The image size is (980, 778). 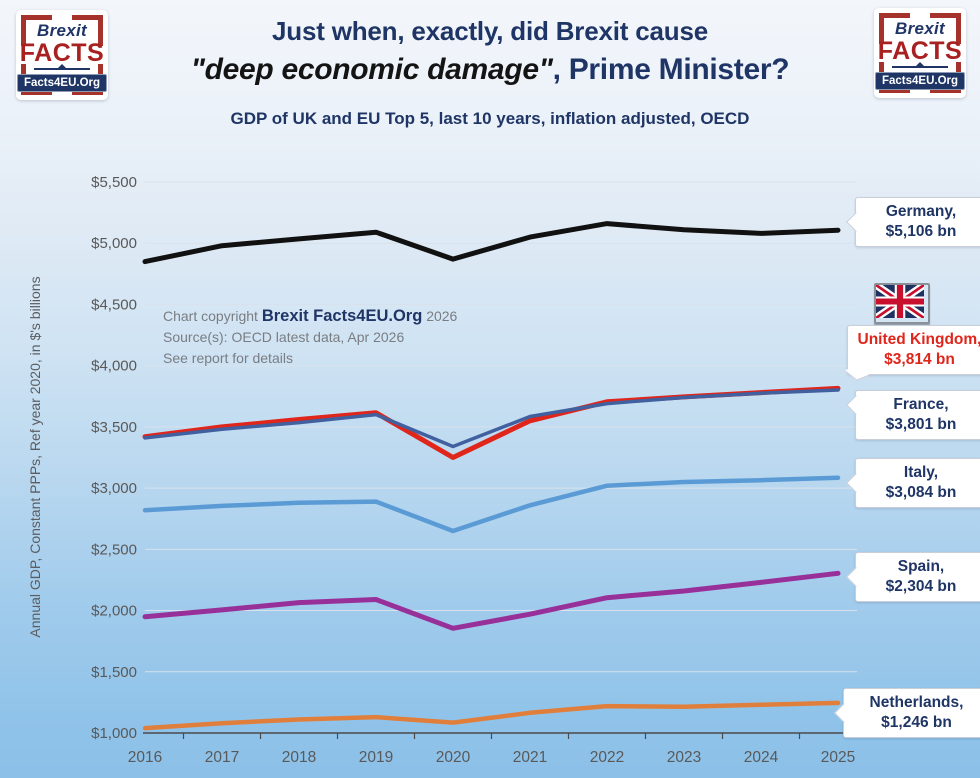 I want to click on brexit-facts-logo-left: Brexit FACTS Facts4EU.Org, so click(x=62, y=55).